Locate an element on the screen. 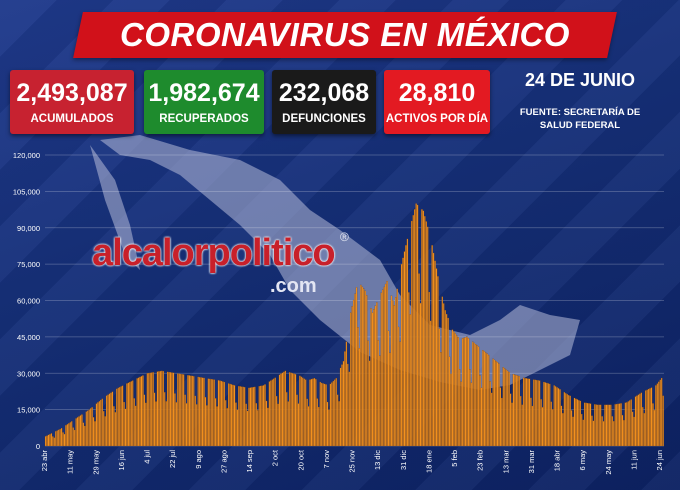  stat-acumulados: 2,493,087 ACUMULADOS is located at coordinates (72, 102).